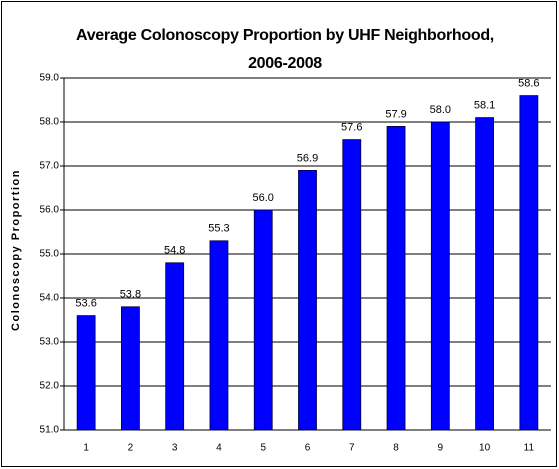 This screenshot has width=559, height=469. What do you see at coordinates (50, 122) in the screenshot?
I see `y-tick-label: 58.0` at bounding box center [50, 122].